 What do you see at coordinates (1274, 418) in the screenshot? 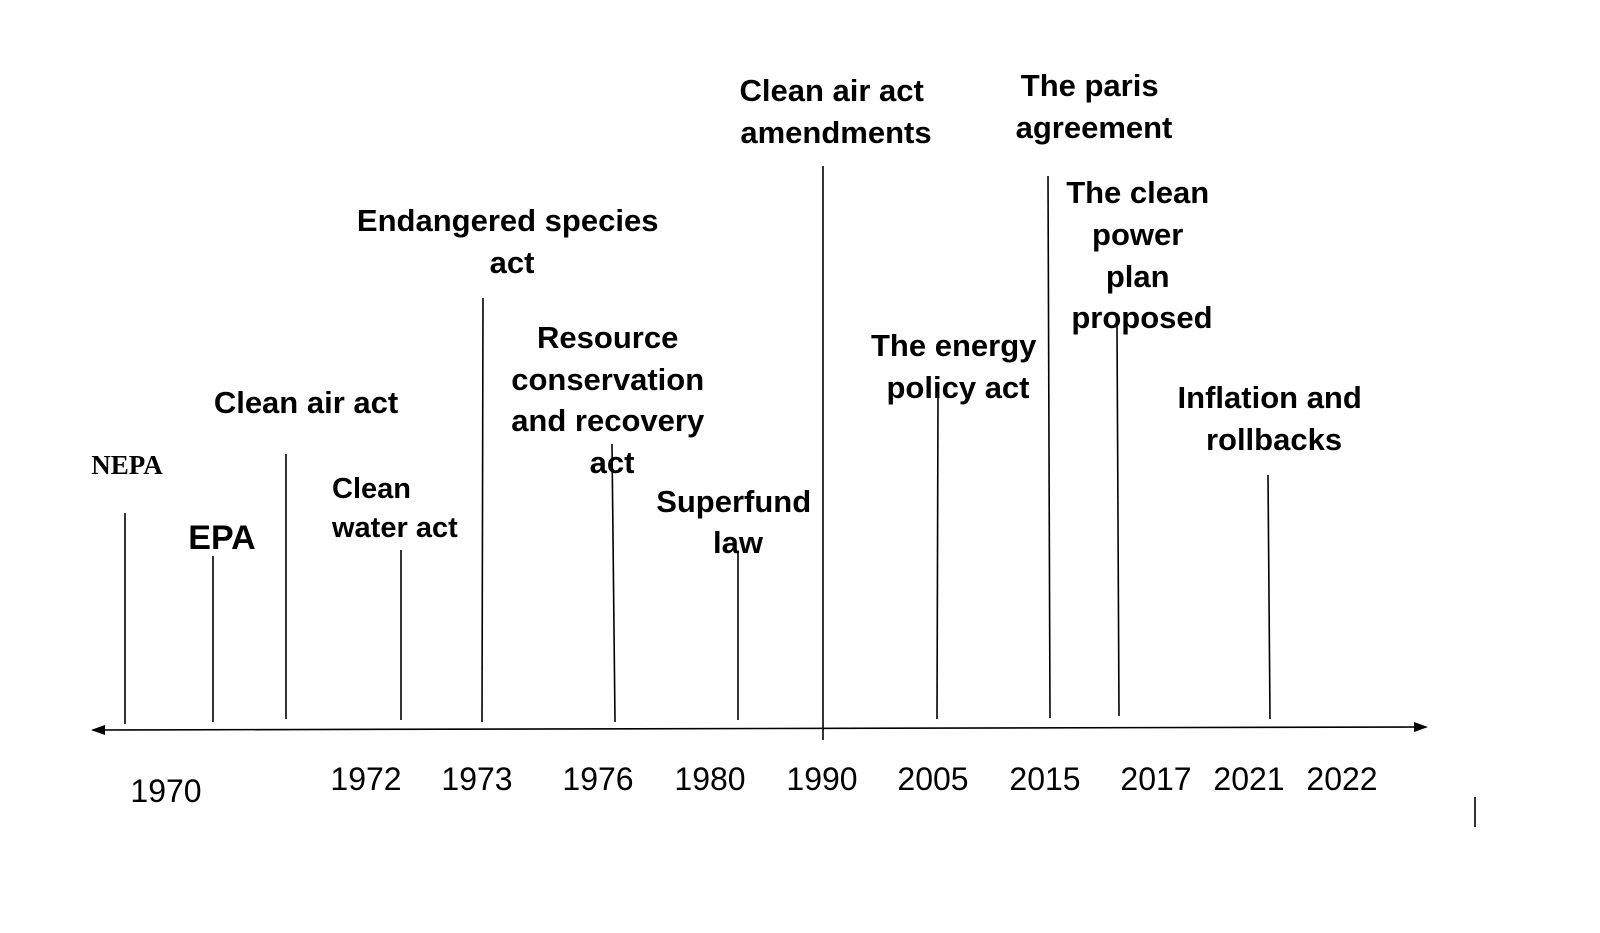
I see `event-label-inflation-rollbacks: Inflation and rollbacks` at bounding box center [1274, 418].